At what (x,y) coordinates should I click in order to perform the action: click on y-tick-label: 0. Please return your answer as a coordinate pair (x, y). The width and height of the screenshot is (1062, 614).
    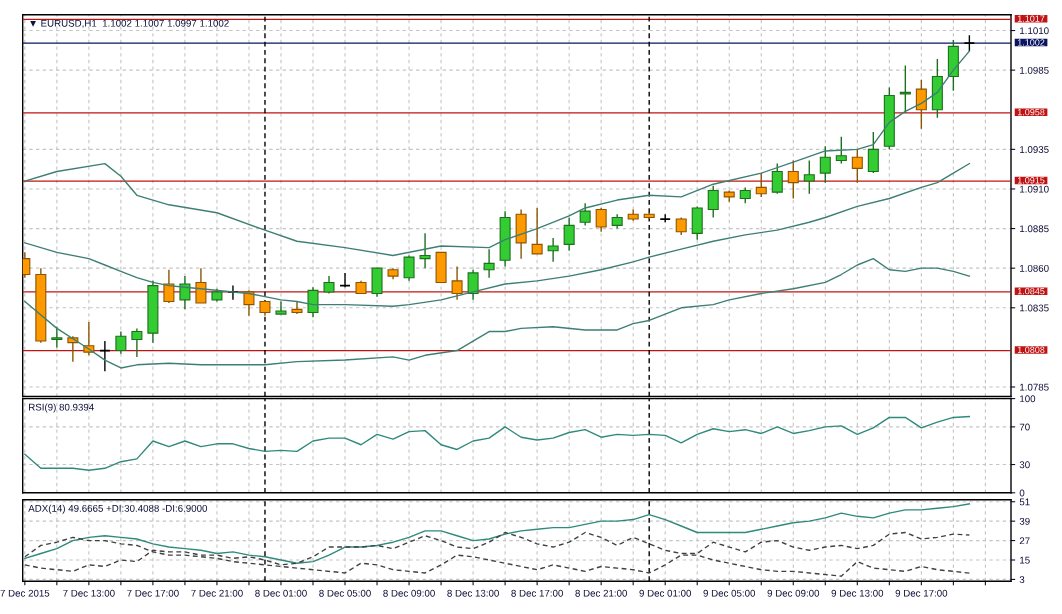
    Looking at the image, I should click on (1022, 493).